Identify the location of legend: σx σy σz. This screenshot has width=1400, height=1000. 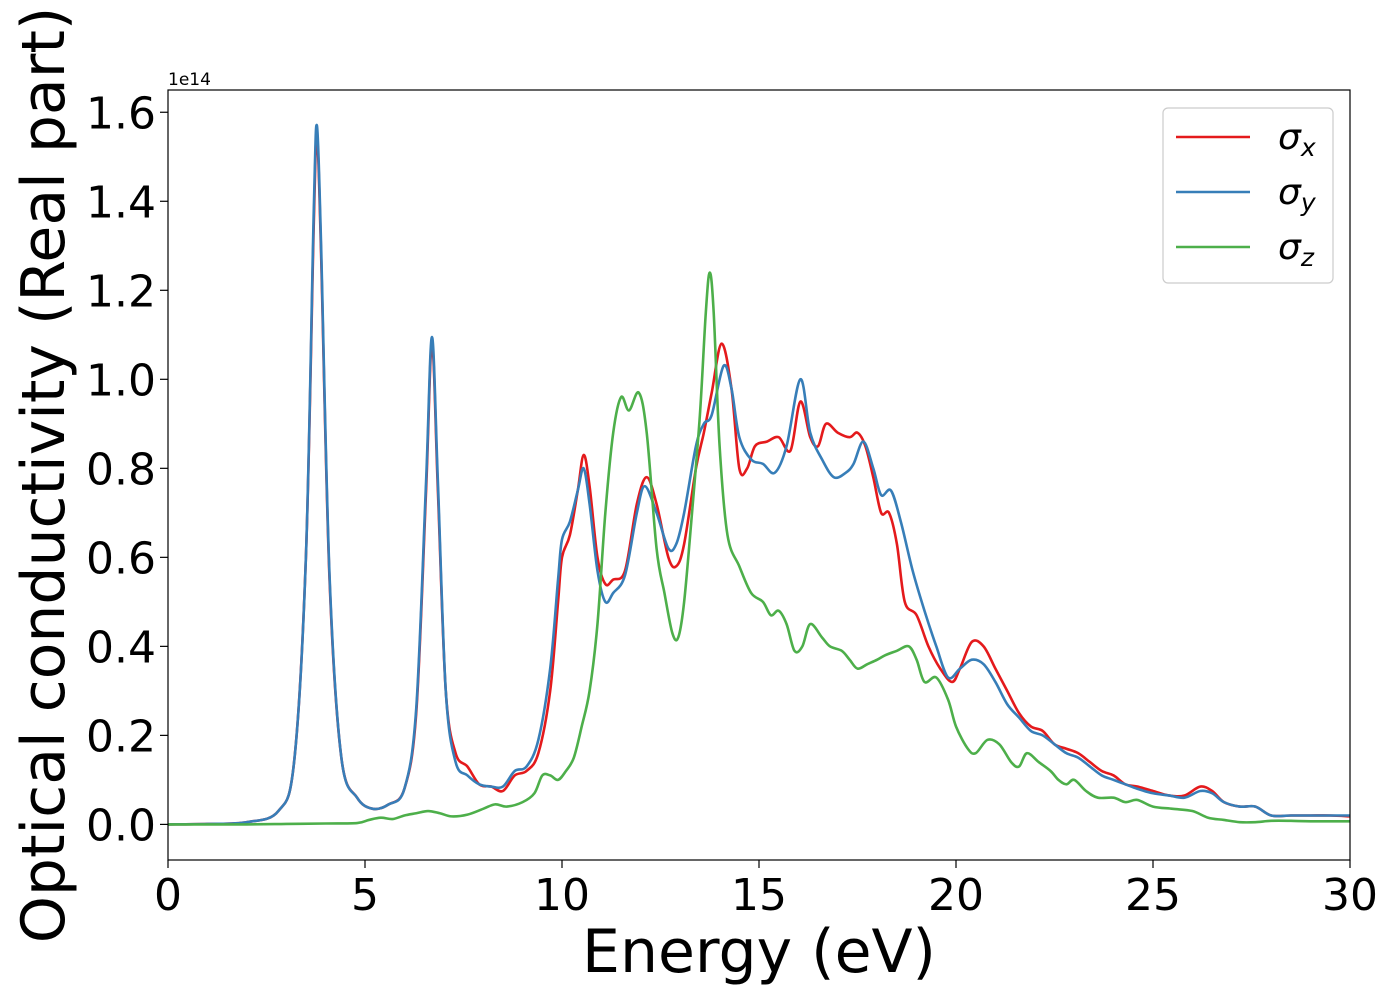
(1248, 195).